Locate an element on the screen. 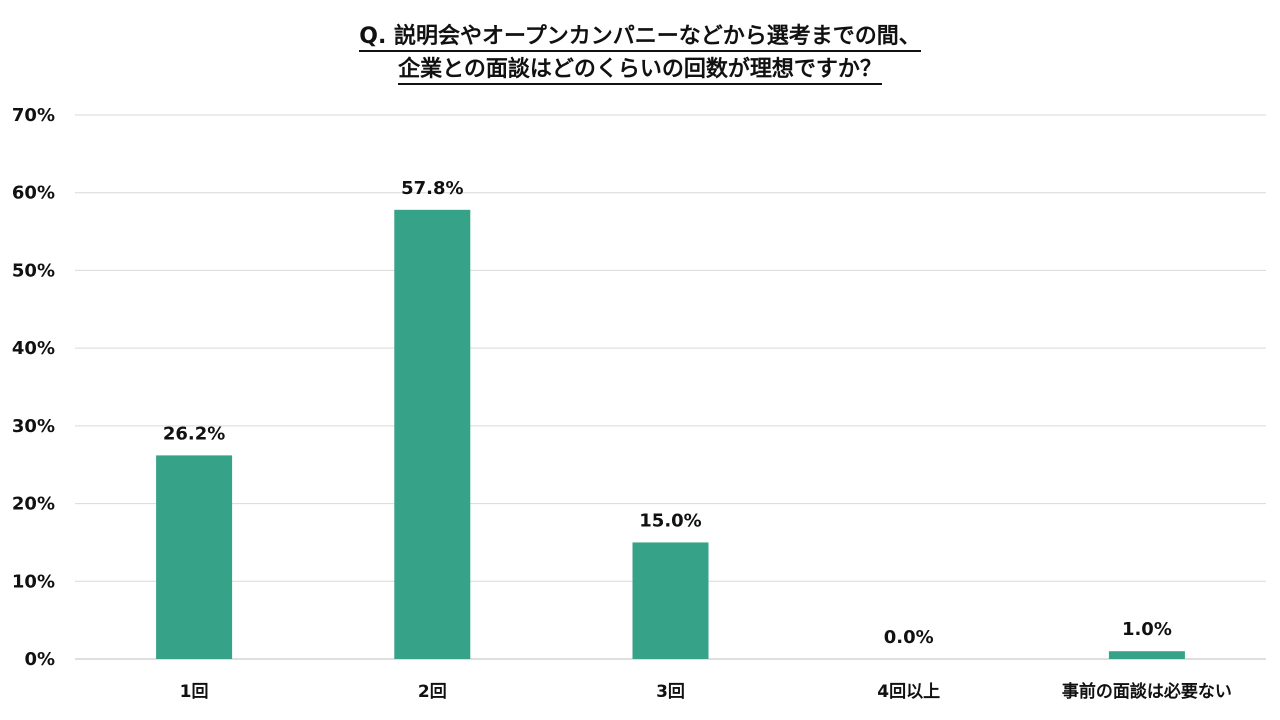 Image resolution: width=1280 pixels, height=720 pixels. y-tick-label: 50% is located at coordinates (33, 270).